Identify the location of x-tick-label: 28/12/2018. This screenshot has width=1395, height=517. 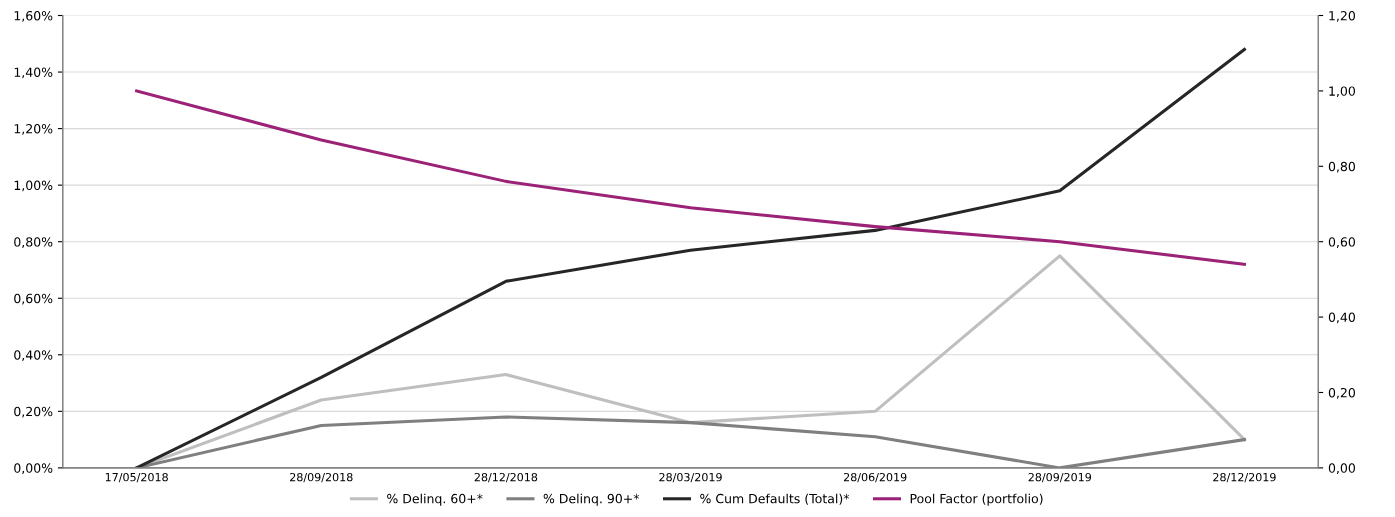
(506, 477).